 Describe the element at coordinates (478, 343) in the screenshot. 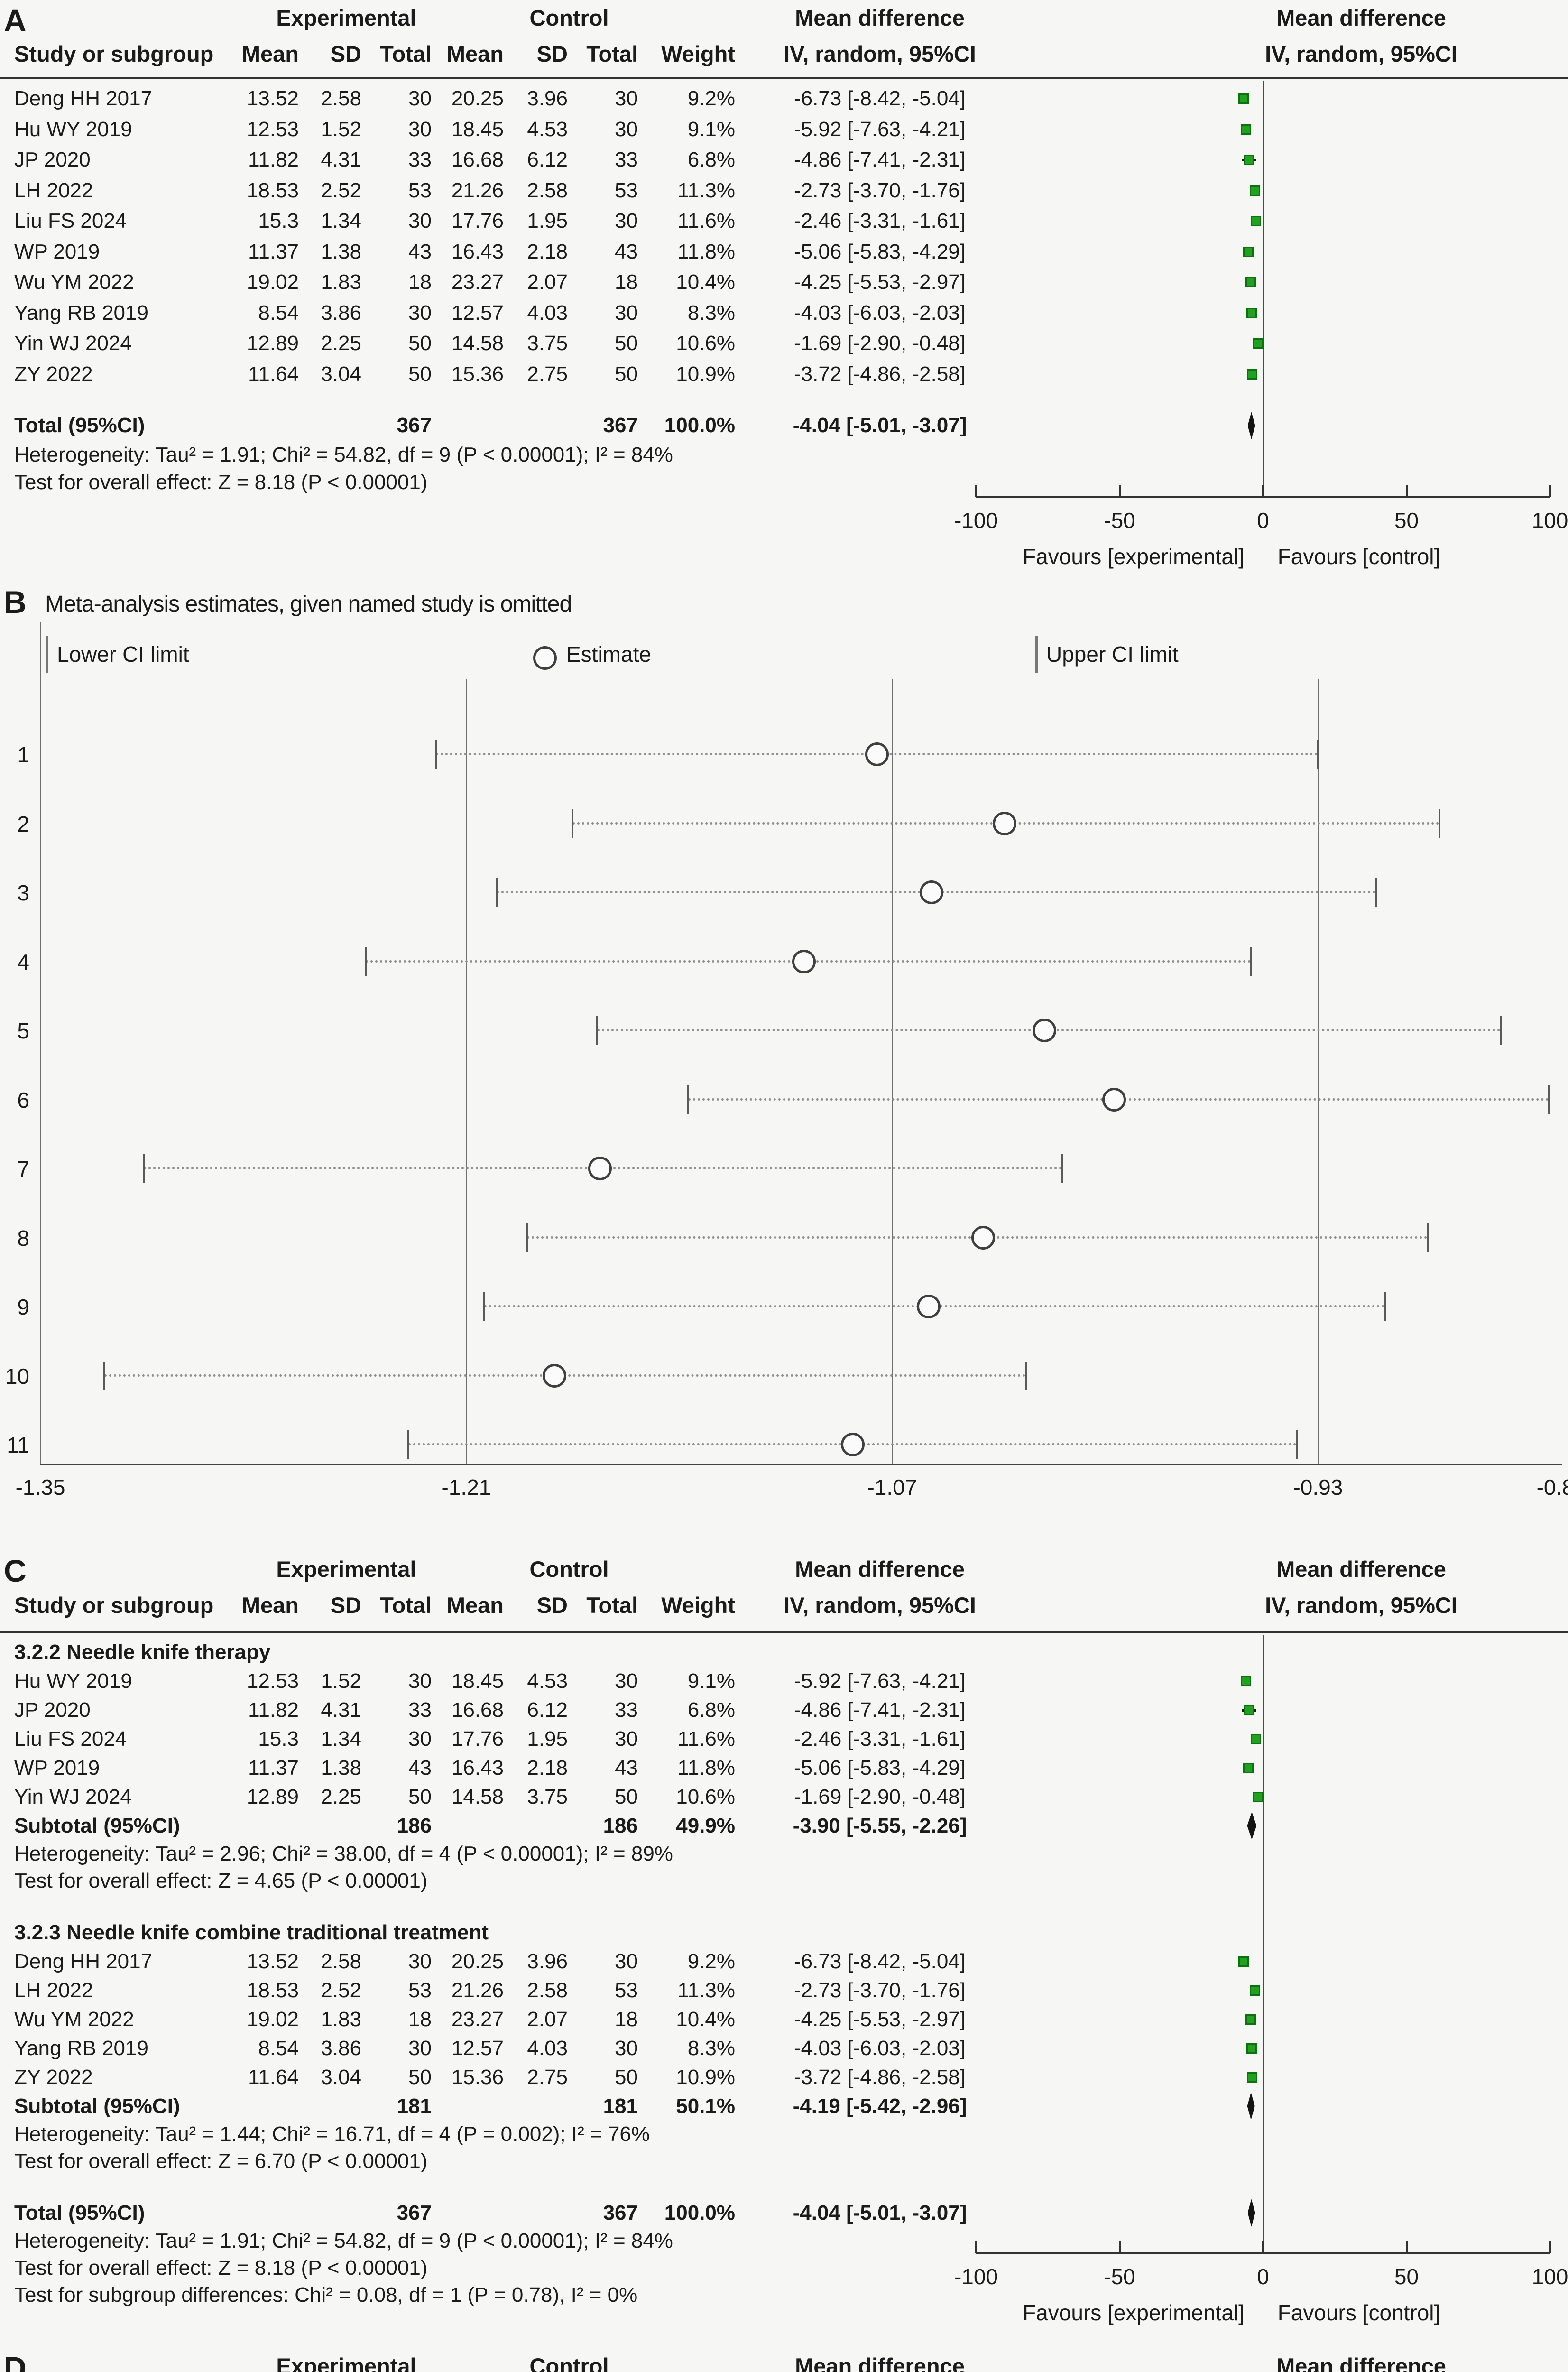

I see `cell-value: 14.58` at that location.